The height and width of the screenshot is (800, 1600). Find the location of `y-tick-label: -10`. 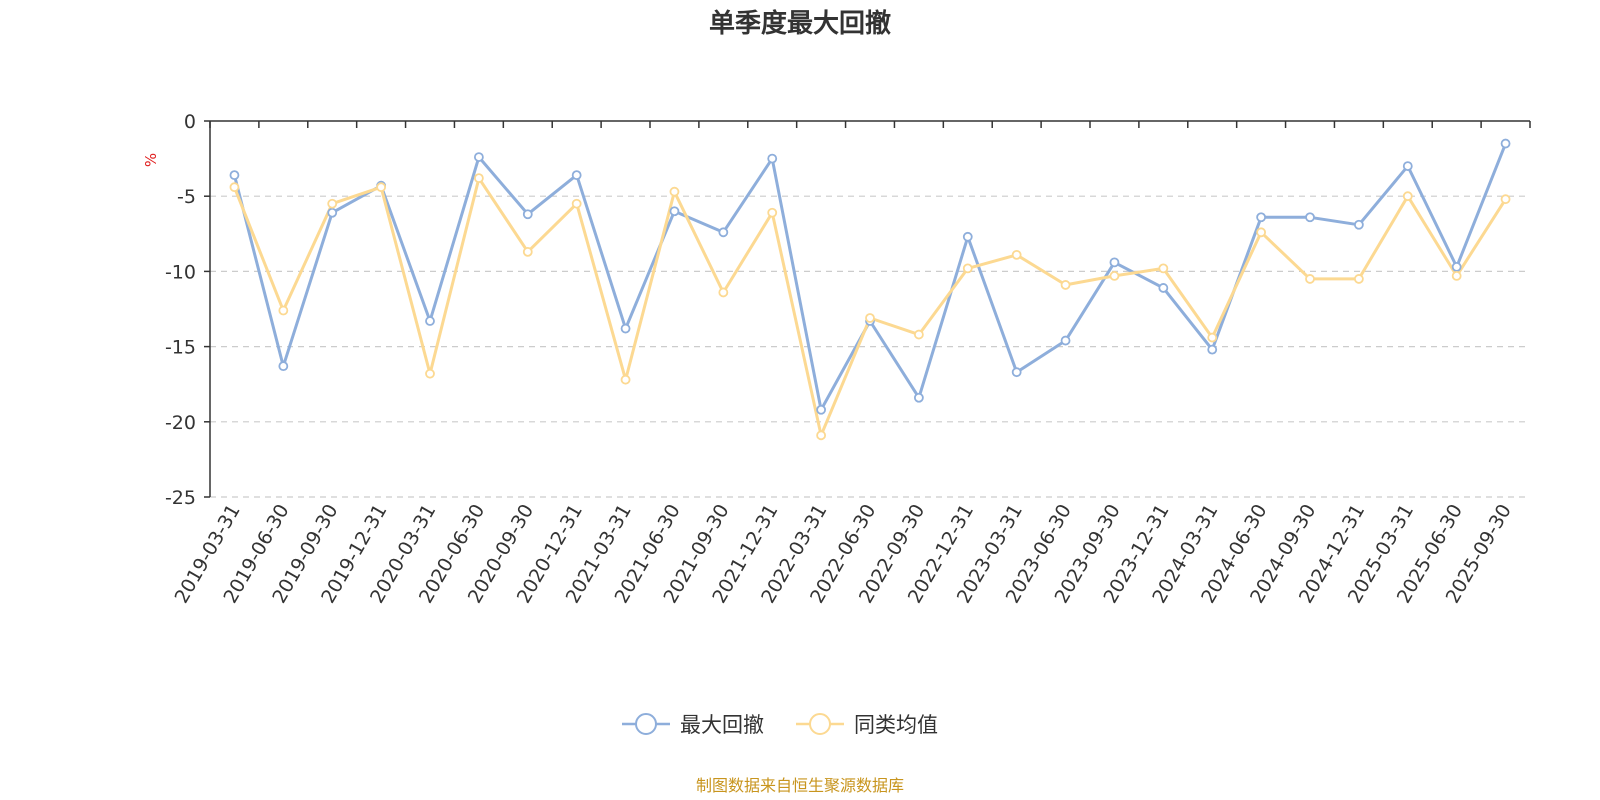

y-tick-label: -10 is located at coordinates (180, 272).